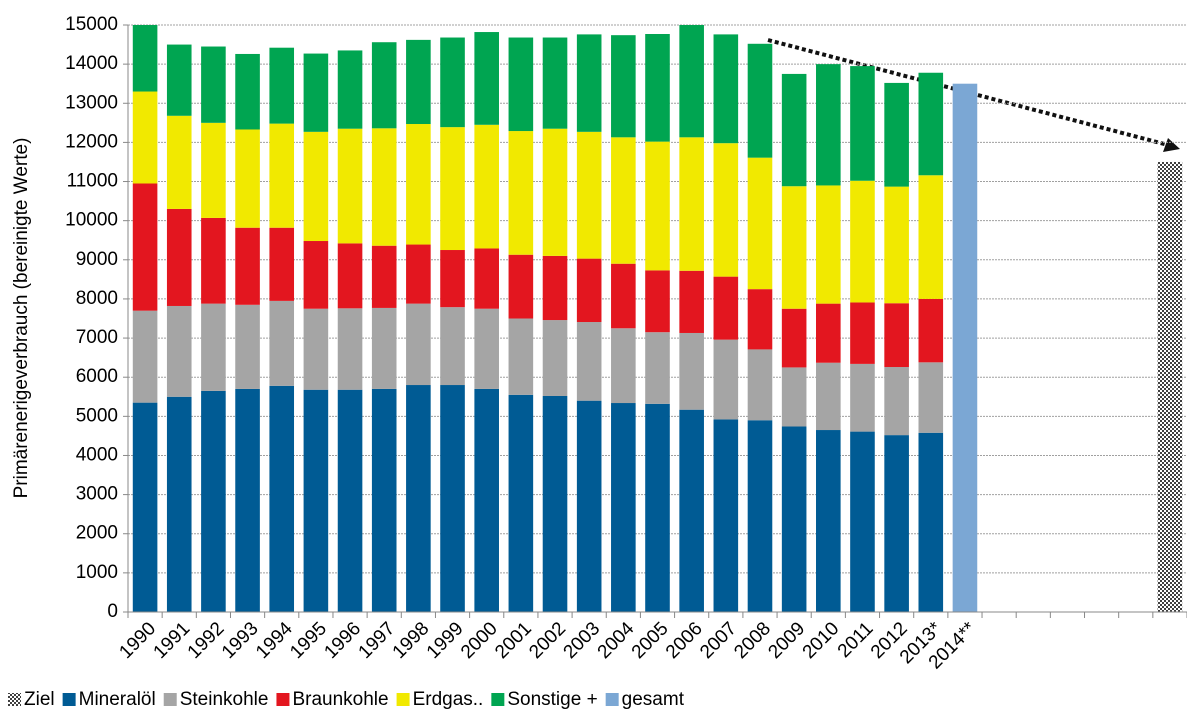 This screenshot has width=1187, height=713. I want to click on x-tick-label: 2008, so click(752, 640).